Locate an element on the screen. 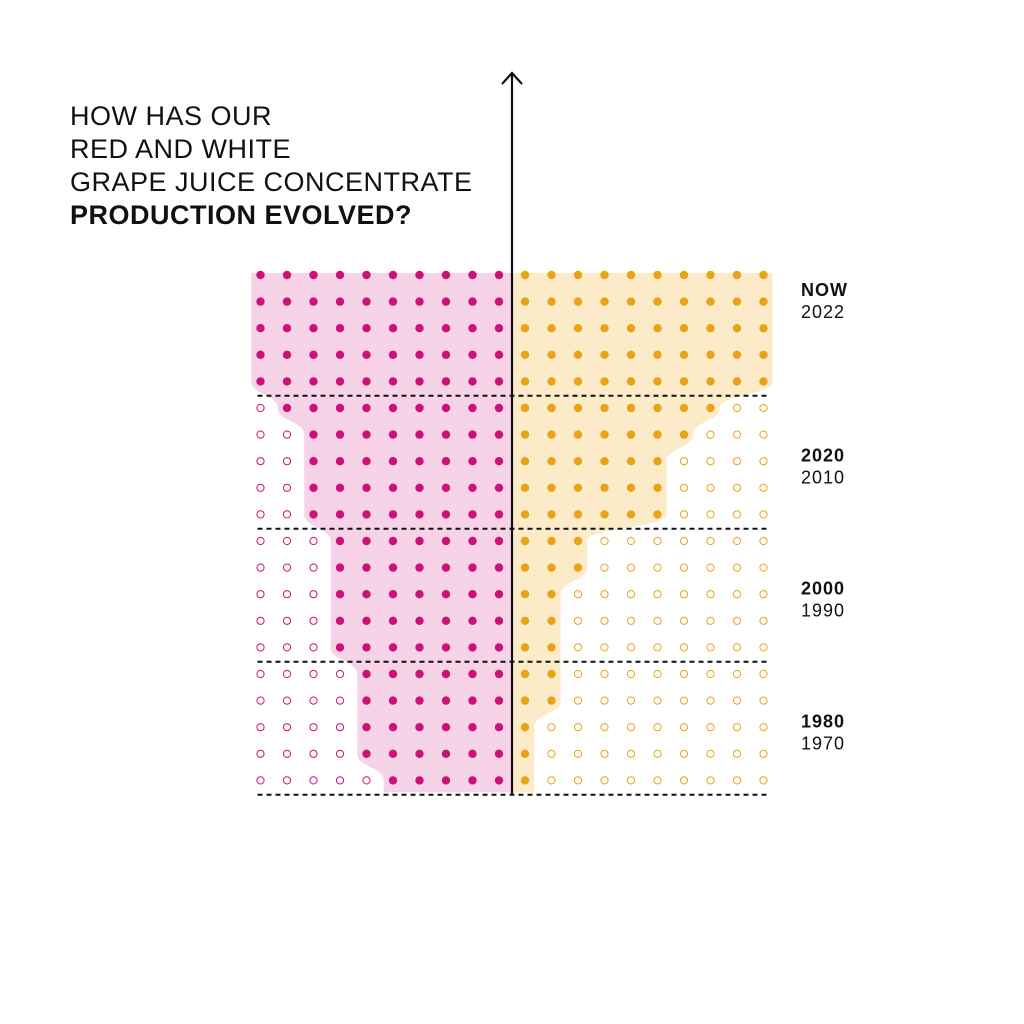 The height and width of the screenshot is (1024, 1024). period-sublabel: 1970 is located at coordinates (823, 744).